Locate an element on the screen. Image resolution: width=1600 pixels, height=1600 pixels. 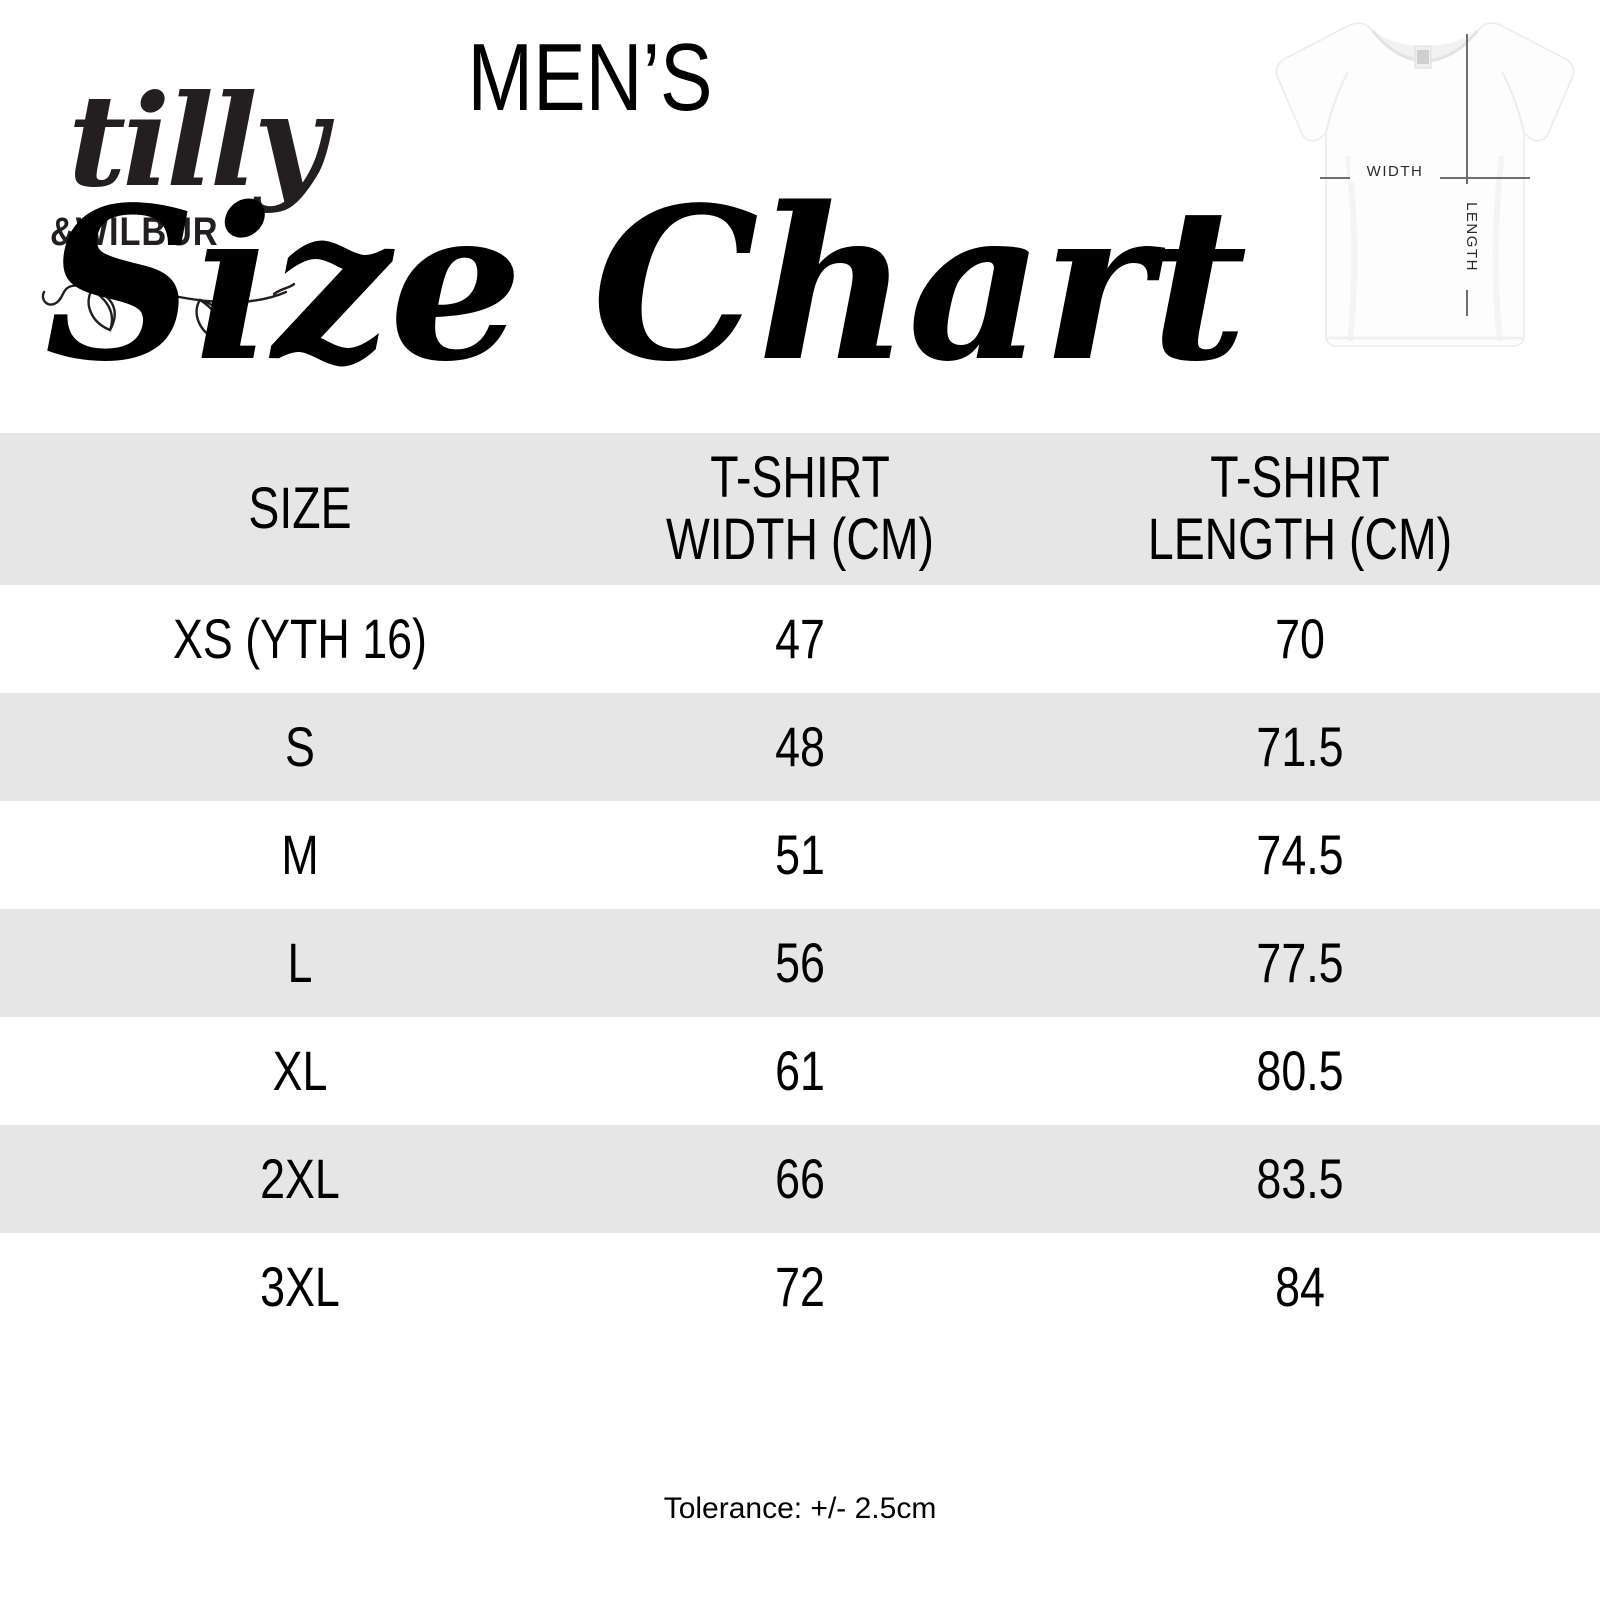
cell-width: 61 is located at coordinates (800, 1070).